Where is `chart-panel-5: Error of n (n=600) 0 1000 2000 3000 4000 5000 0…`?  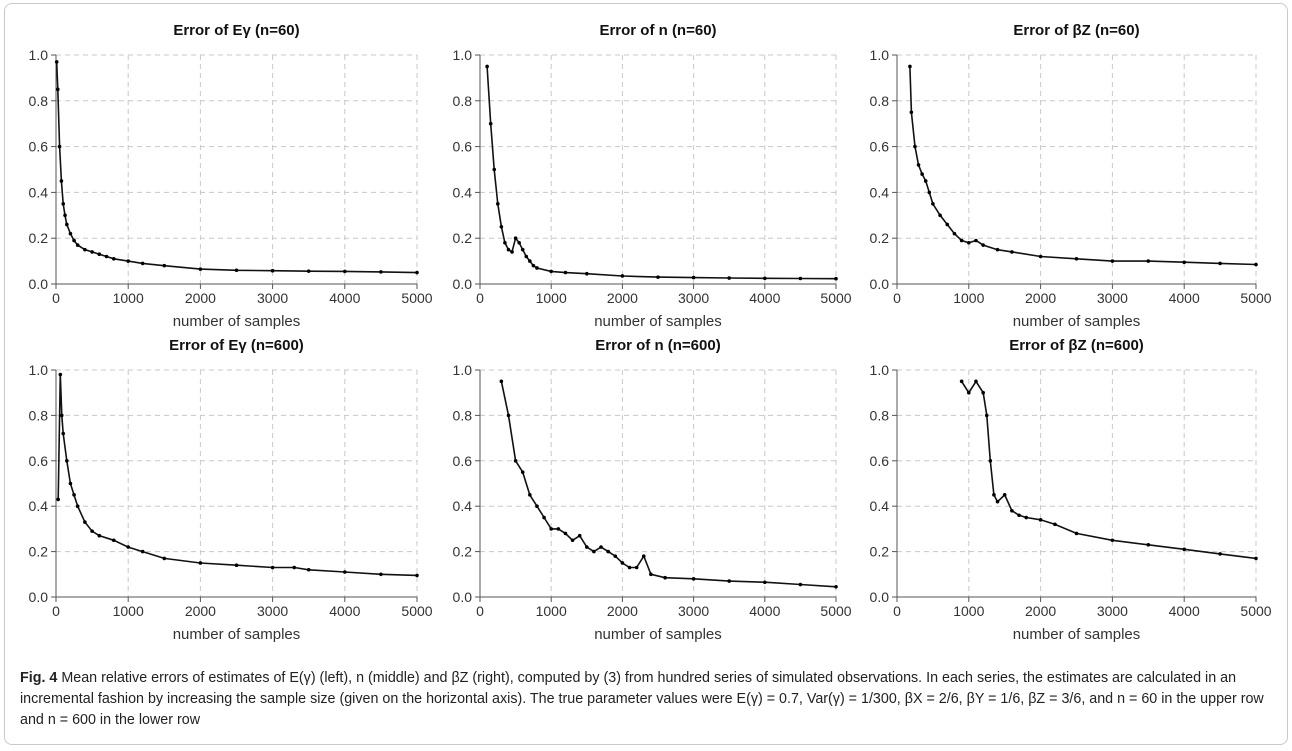
chart-panel-5: Error of n (n=600) 0 1000 2000 3000 4000 5000 0… is located at coordinates (652, 490).